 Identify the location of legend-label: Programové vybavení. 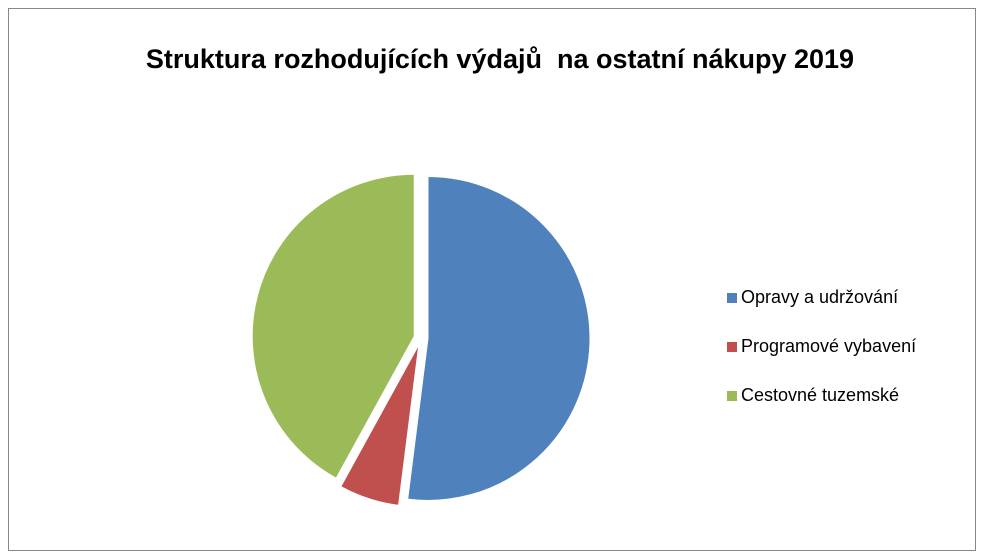
(828, 346).